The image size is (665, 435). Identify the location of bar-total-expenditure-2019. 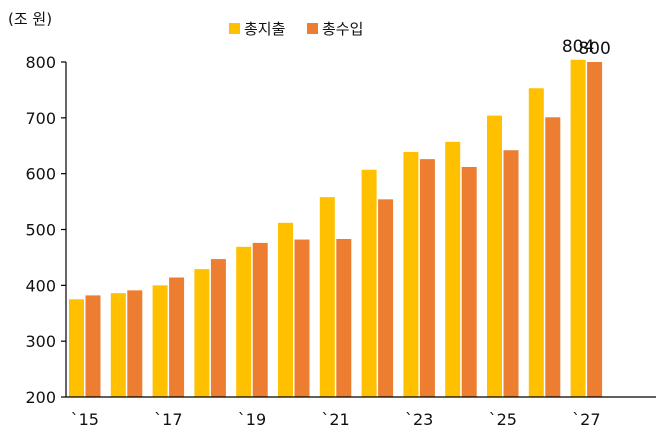
(244, 321).